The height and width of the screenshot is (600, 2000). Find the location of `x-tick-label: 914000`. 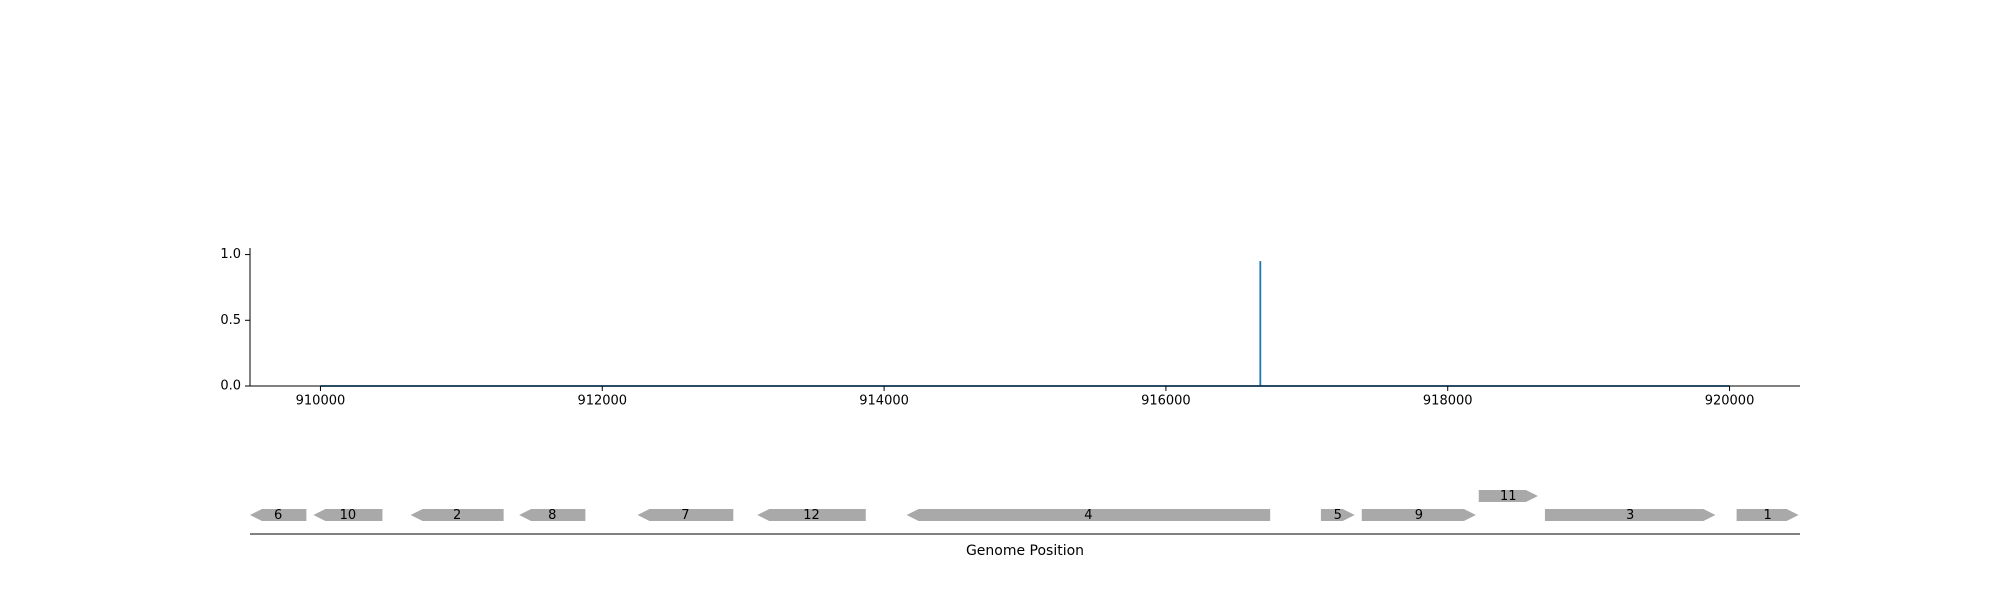

x-tick-label: 914000 is located at coordinates (884, 401).